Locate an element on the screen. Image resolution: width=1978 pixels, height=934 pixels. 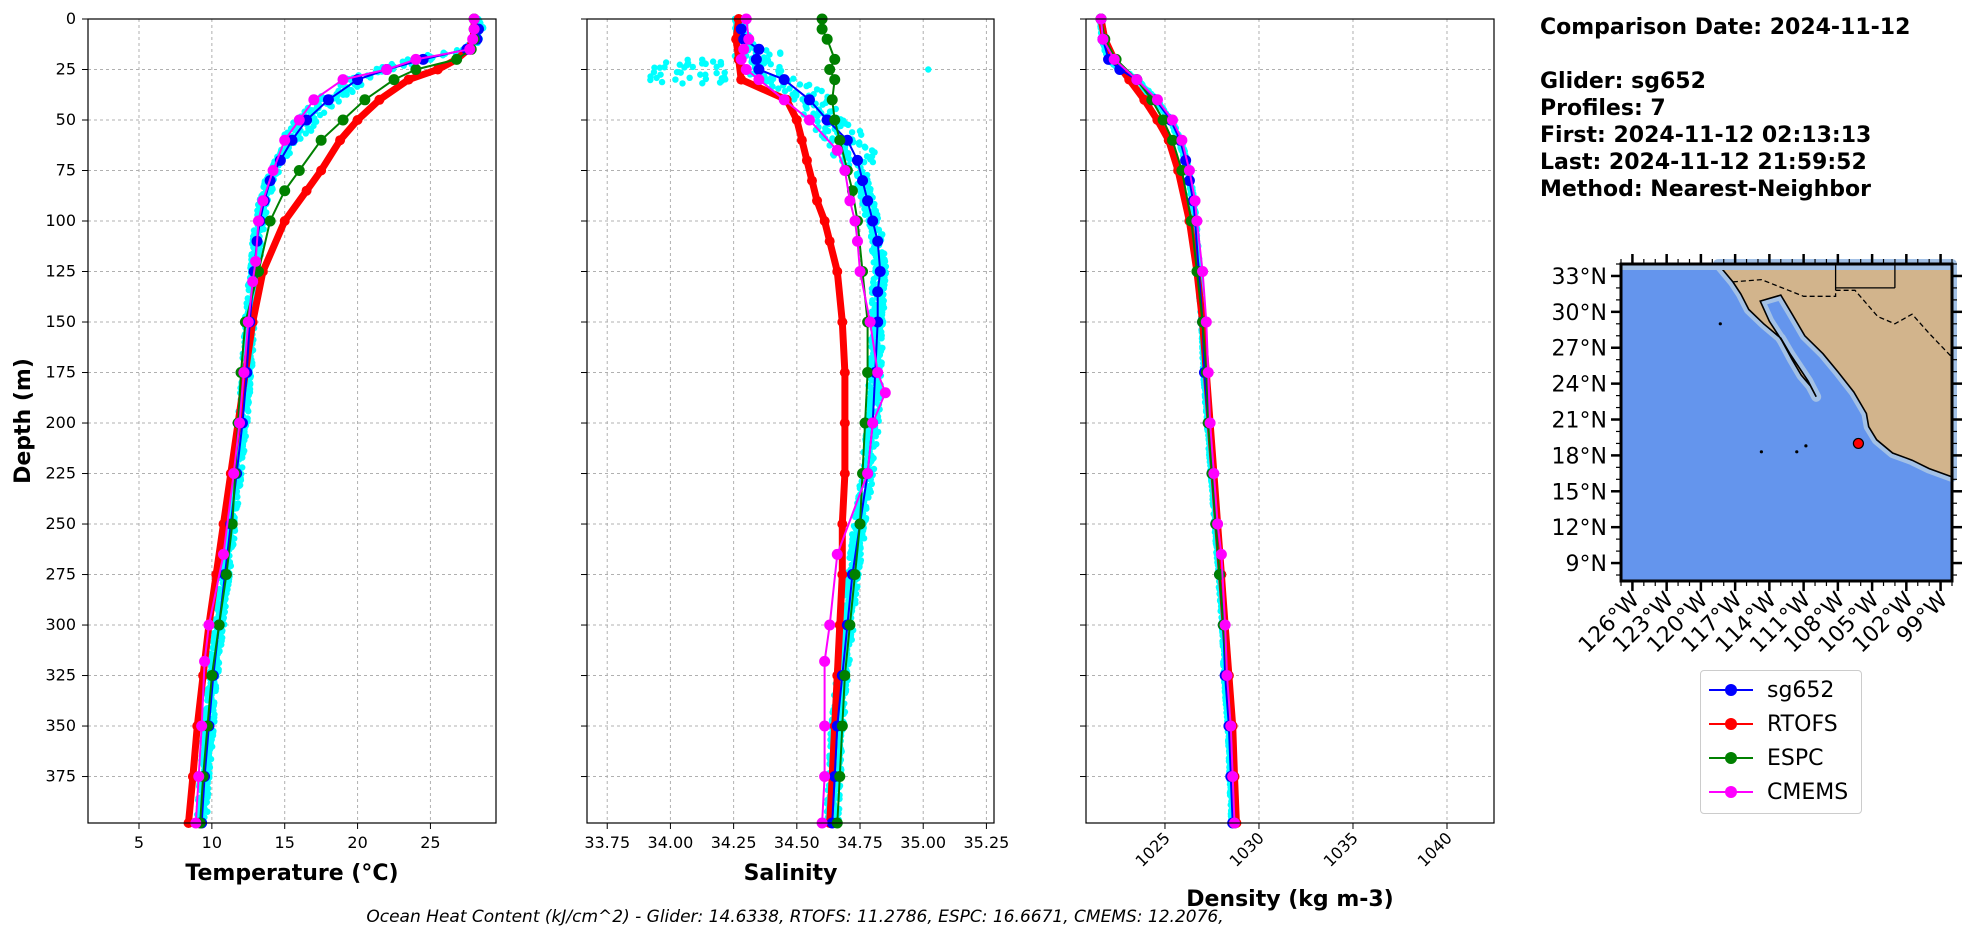
map-lat-label: 27°N is located at coordinates (1579, 349).